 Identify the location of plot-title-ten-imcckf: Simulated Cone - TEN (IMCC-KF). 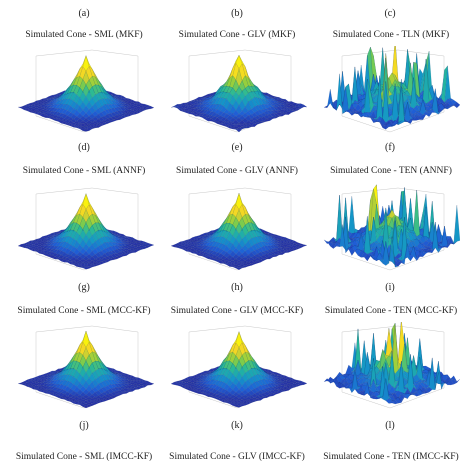
(391, 457).